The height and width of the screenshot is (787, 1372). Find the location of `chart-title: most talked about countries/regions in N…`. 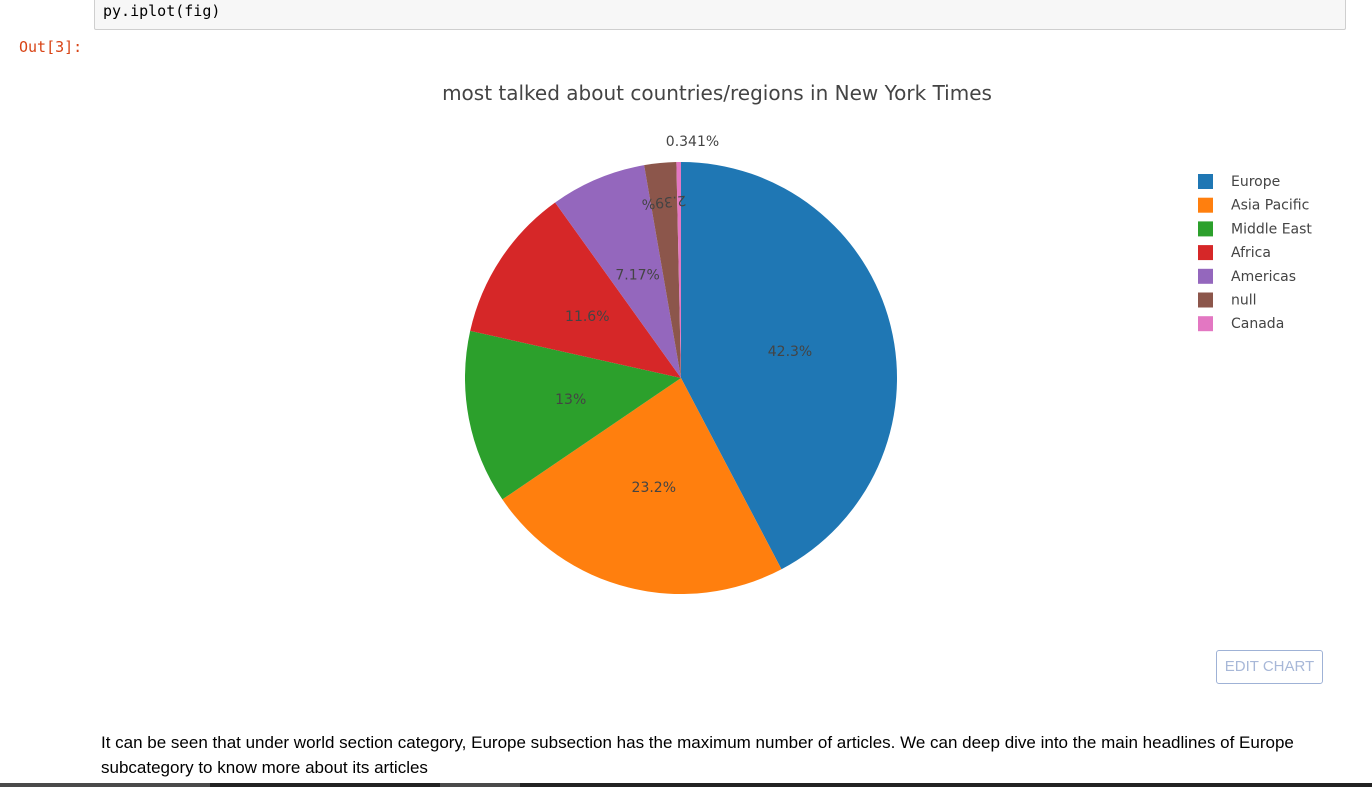

chart-title: most talked about countries/regions in N… is located at coordinates (717, 93).